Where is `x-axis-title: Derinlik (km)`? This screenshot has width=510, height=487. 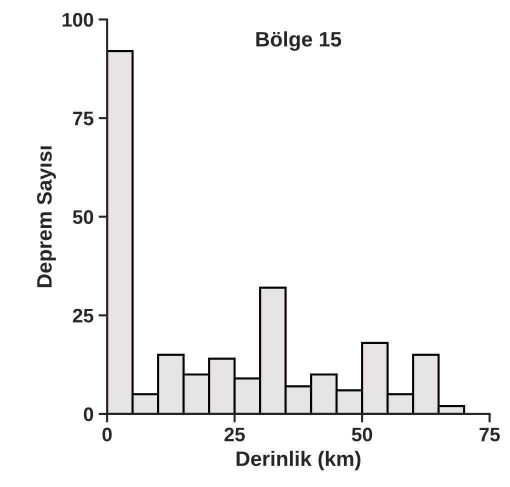 x-axis-title: Derinlik (km) is located at coordinates (298, 460).